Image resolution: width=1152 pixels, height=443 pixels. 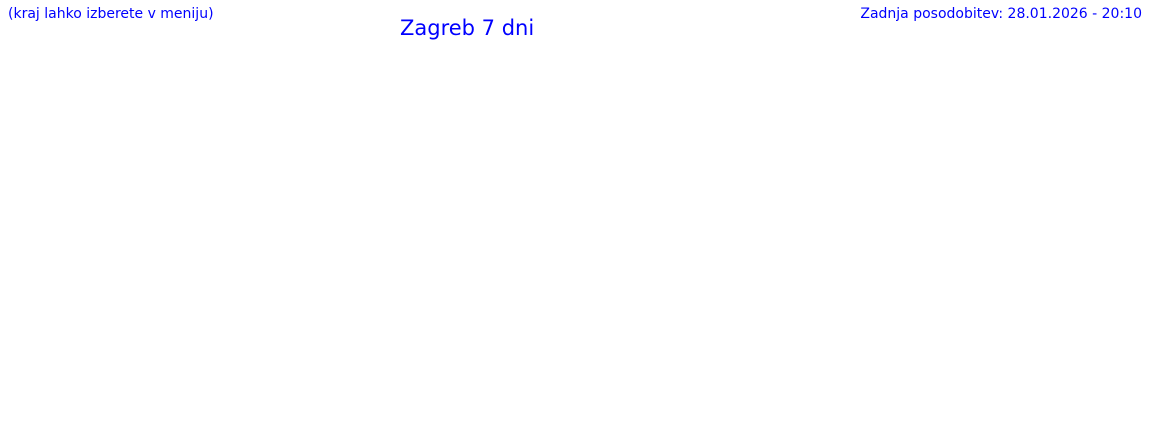 What do you see at coordinates (621, 268) in the screenshot?
I see `temperature-label: 6` at bounding box center [621, 268].